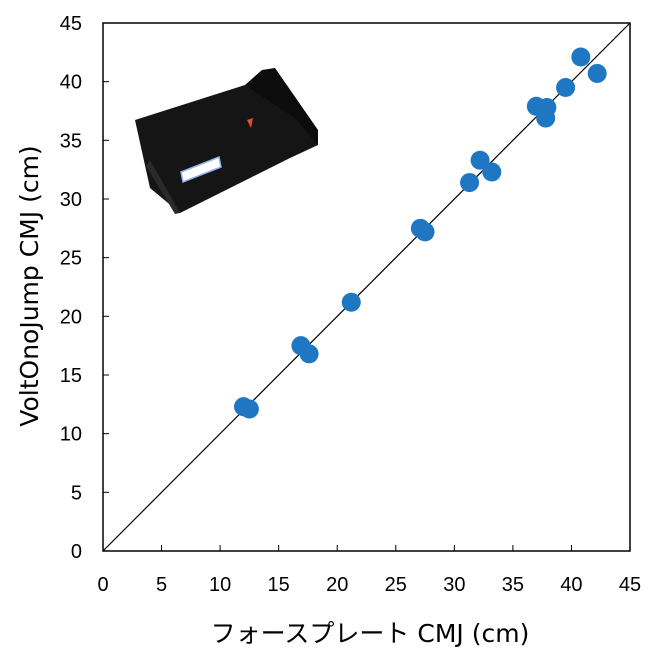 This screenshot has height=652, width=648. Describe the element at coordinates (71, 259) in the screenshot. I see `y-tick-label: 25` at that location.